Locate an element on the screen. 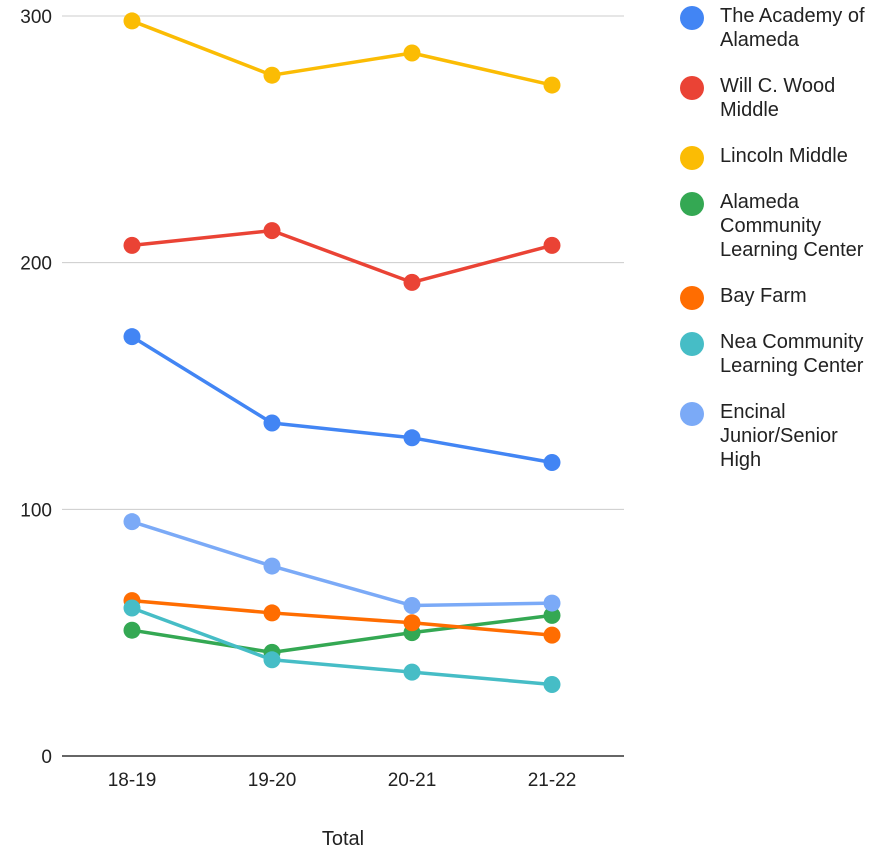  legend-item: Lincoln Middle is located at coordinates (777, 157).